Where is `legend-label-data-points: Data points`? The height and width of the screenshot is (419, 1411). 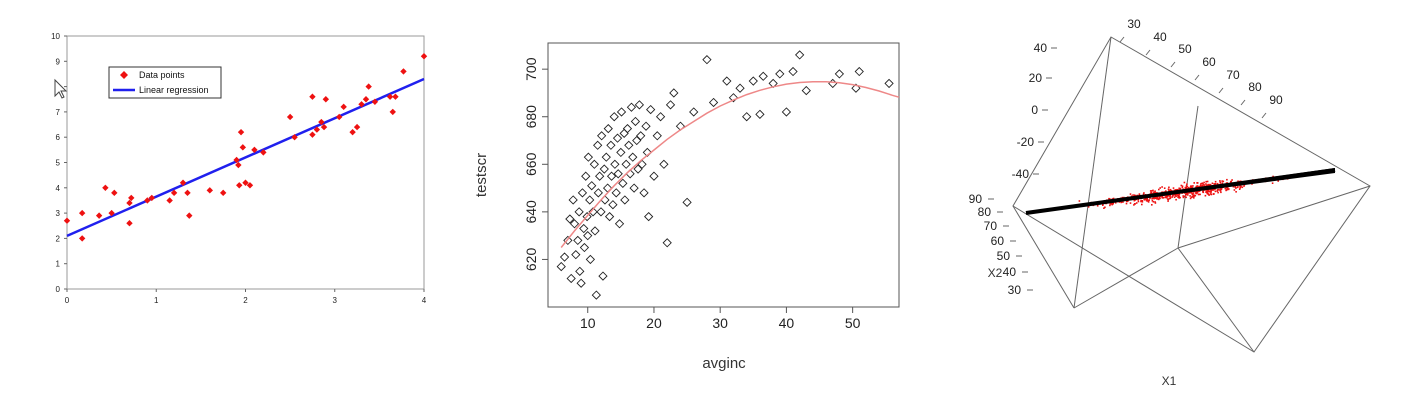 legend-label-data-points: Data points is located at coordinates (162, 75).